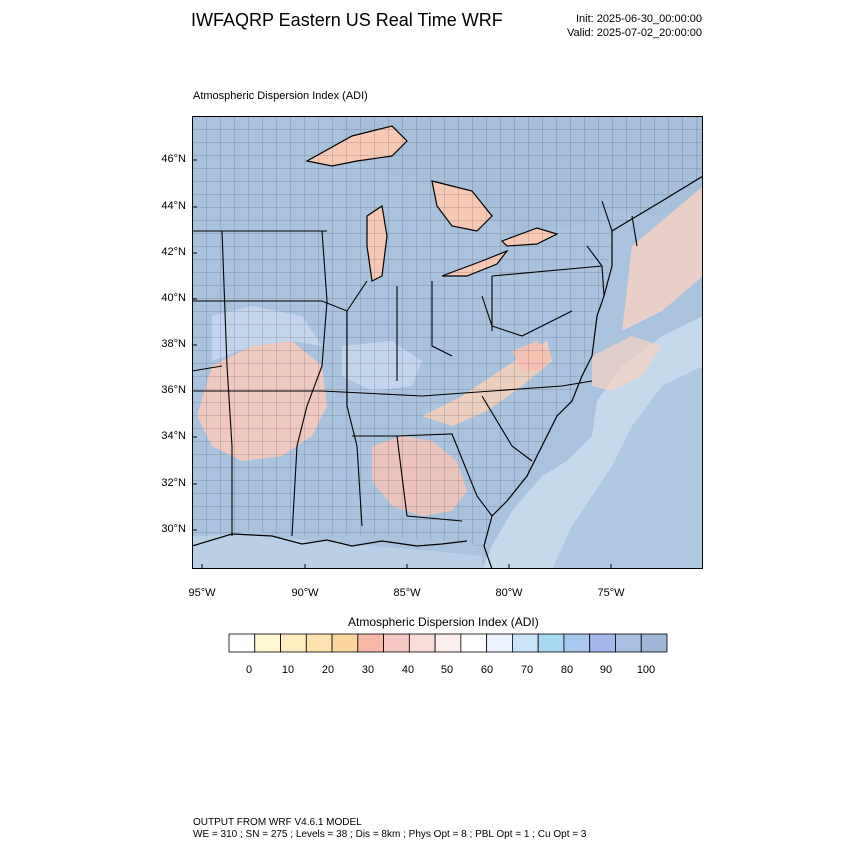 This screenshot has width=850, height=850. Describe the element at coordinates (173, 252) in the screenshot. I see `lat-label-42n: 42°N` at that location.